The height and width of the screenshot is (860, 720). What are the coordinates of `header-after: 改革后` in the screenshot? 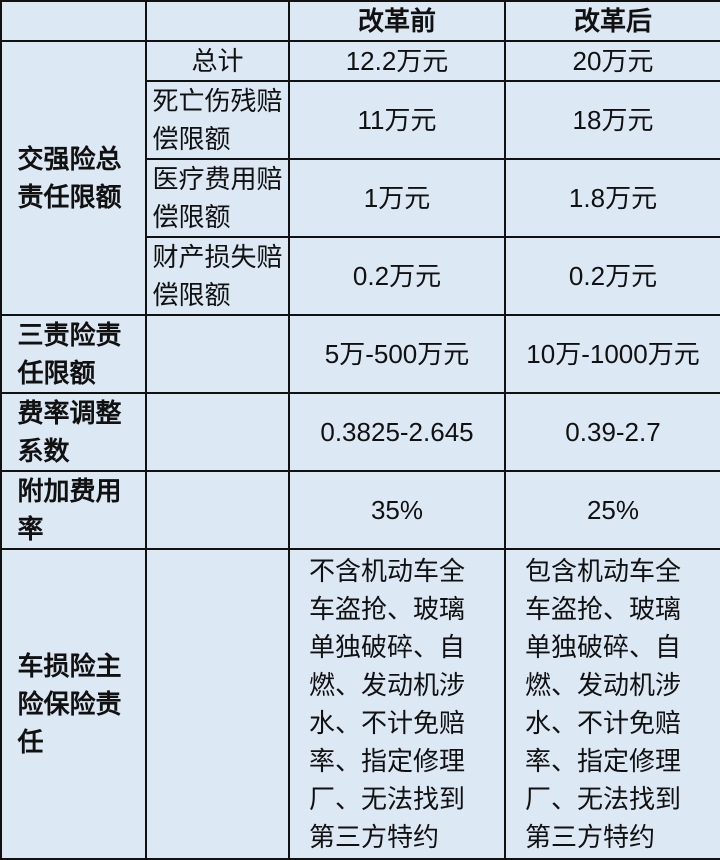 It's located at (612, 21).